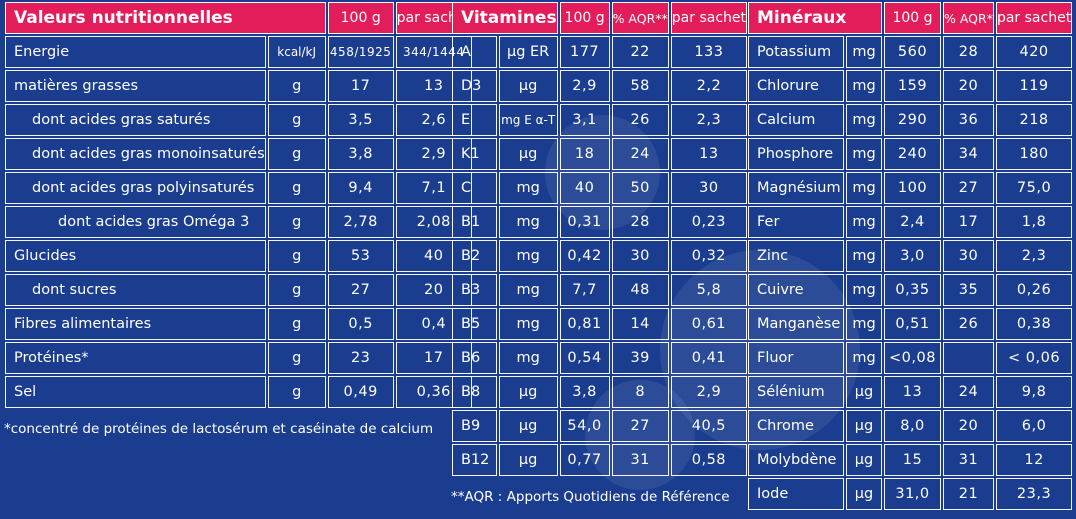 The image size is (1076, 519). Describe the element at coordinates (1034, 426) in the screenshot. I see `value-per-sachet: 6,0` at that location.